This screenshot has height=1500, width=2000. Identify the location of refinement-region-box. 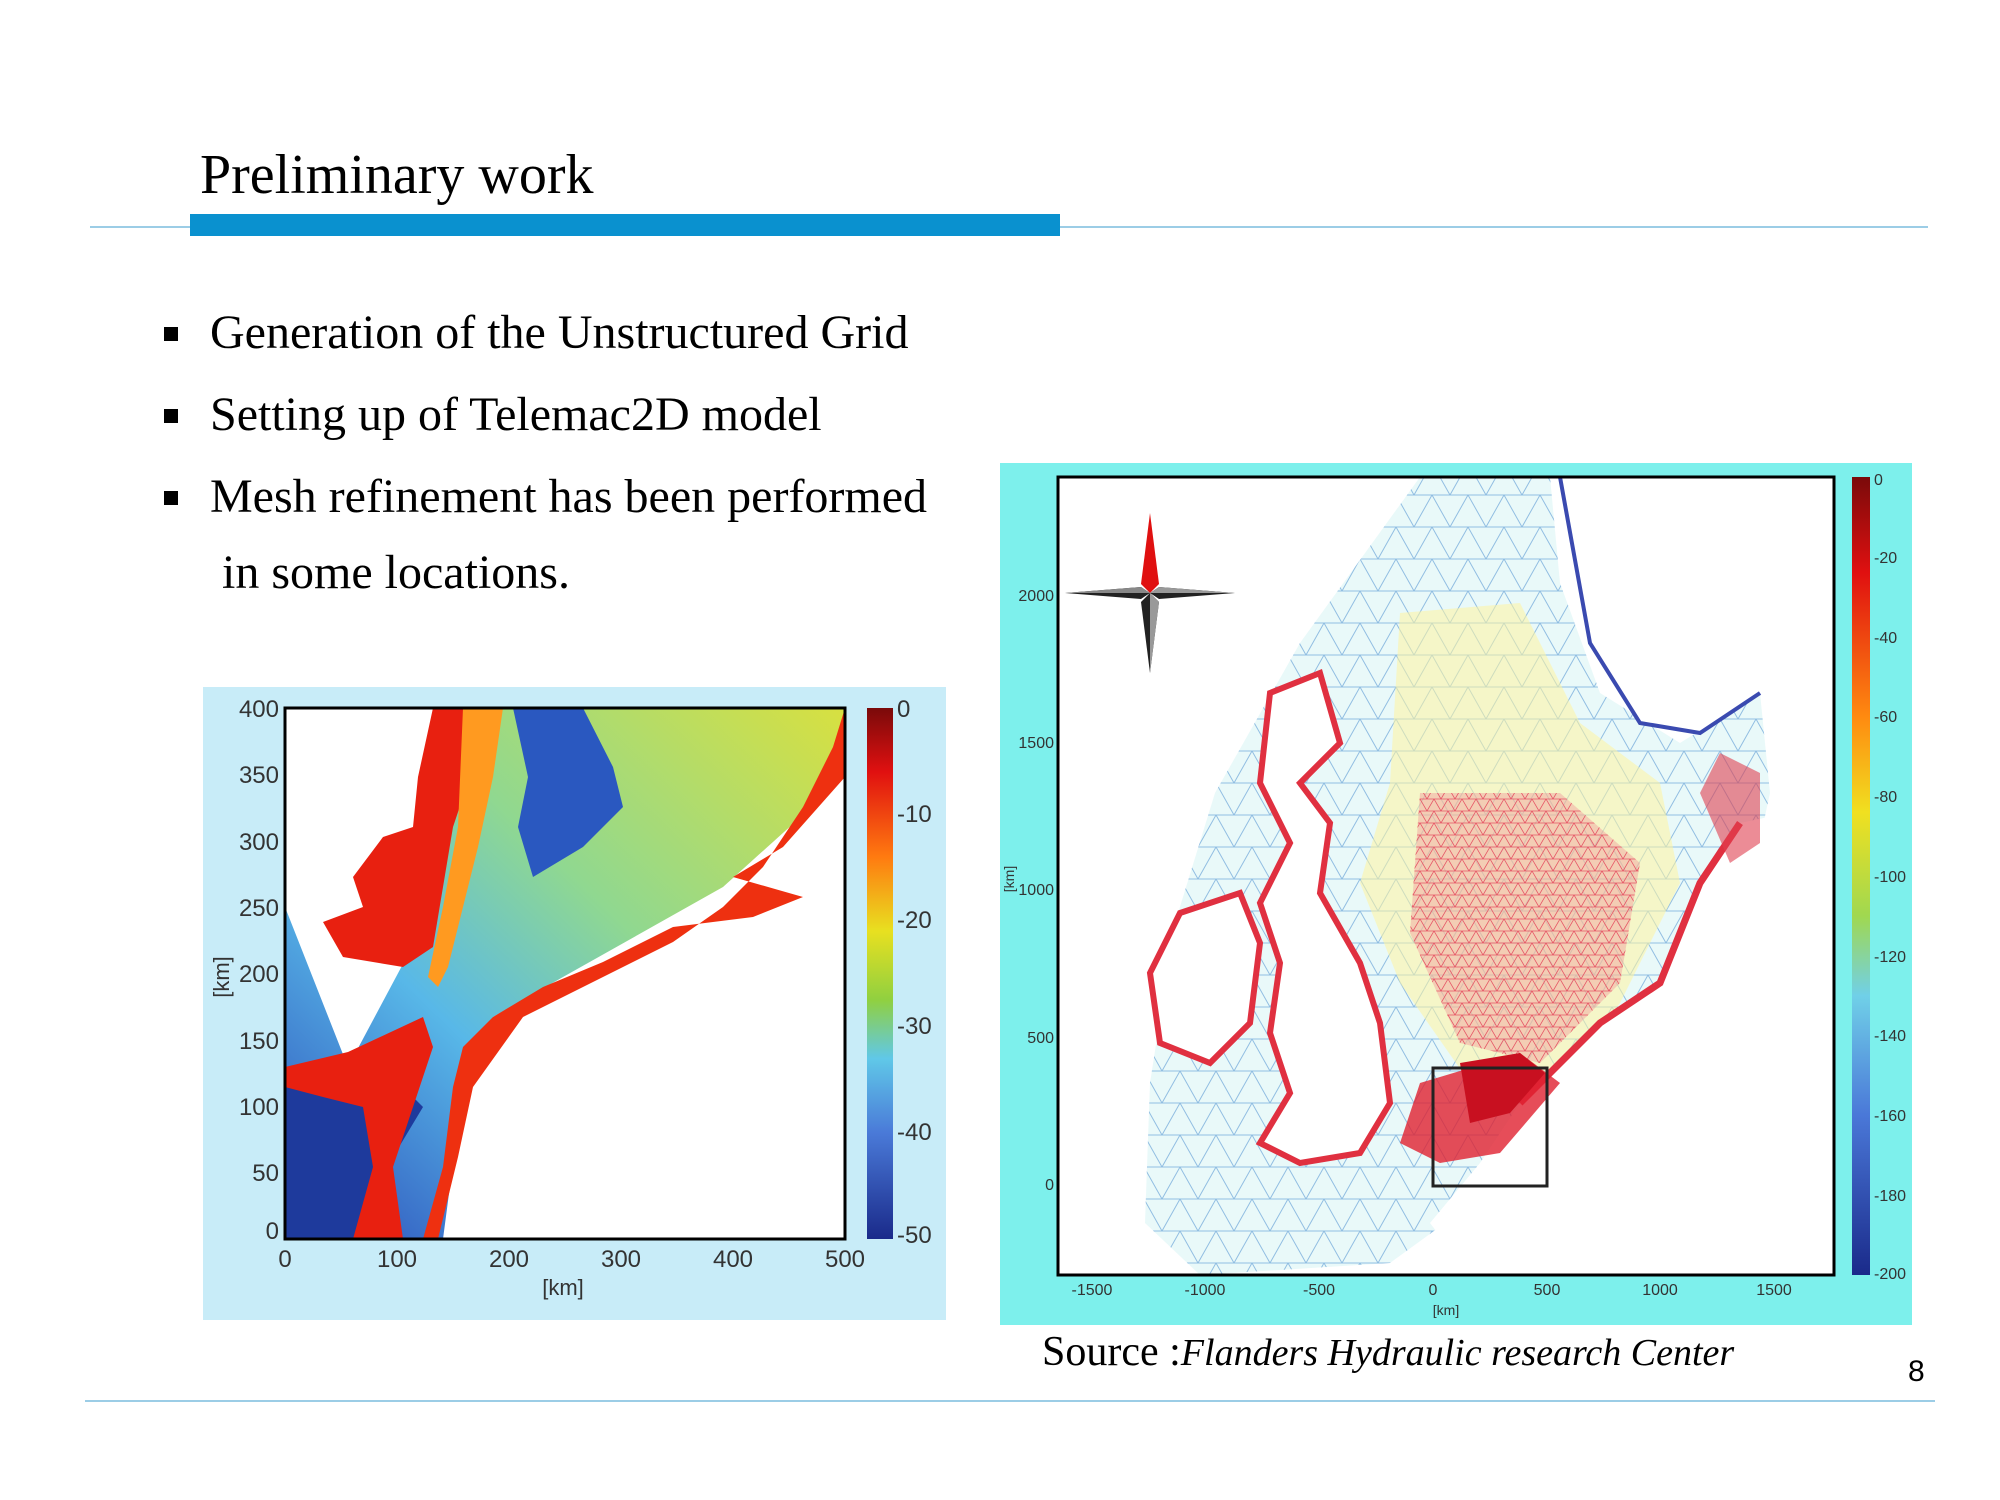
(1490, 1127).